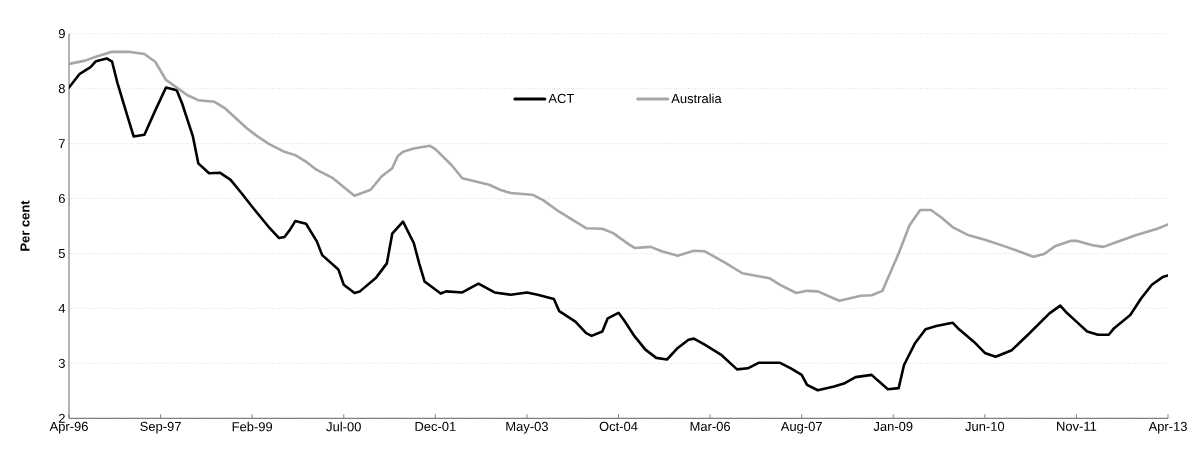 The width and height of the screenshot is (1198, 450). What do you see at coordinates (61, 253) in the screenshot?
I see `y-tick-label: 5` at bounding box center [61, 253].